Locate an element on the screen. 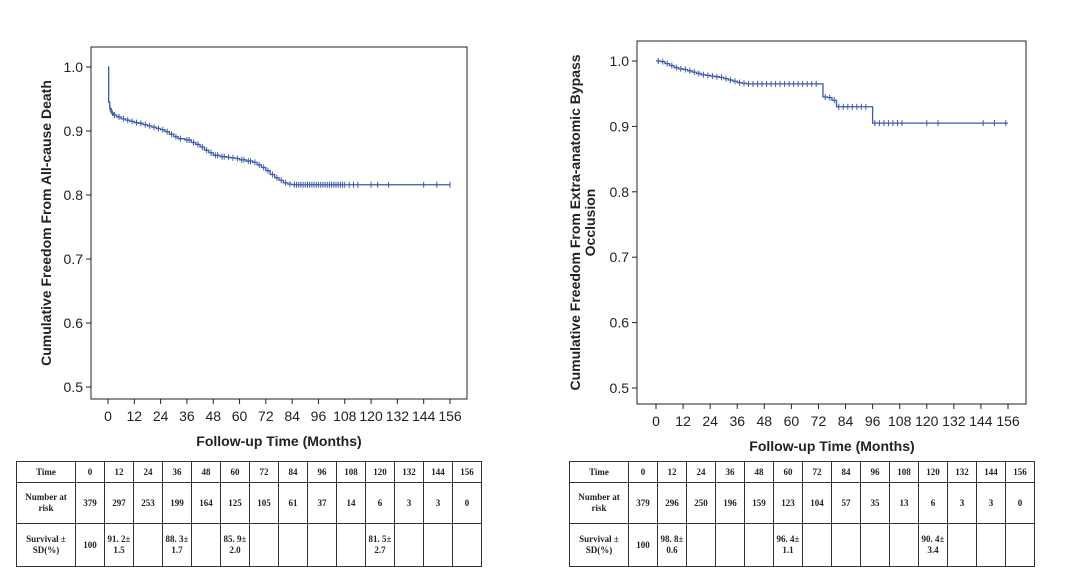  survival-cell: 85. 9± 2.0 is located at coordinates (235, 545).